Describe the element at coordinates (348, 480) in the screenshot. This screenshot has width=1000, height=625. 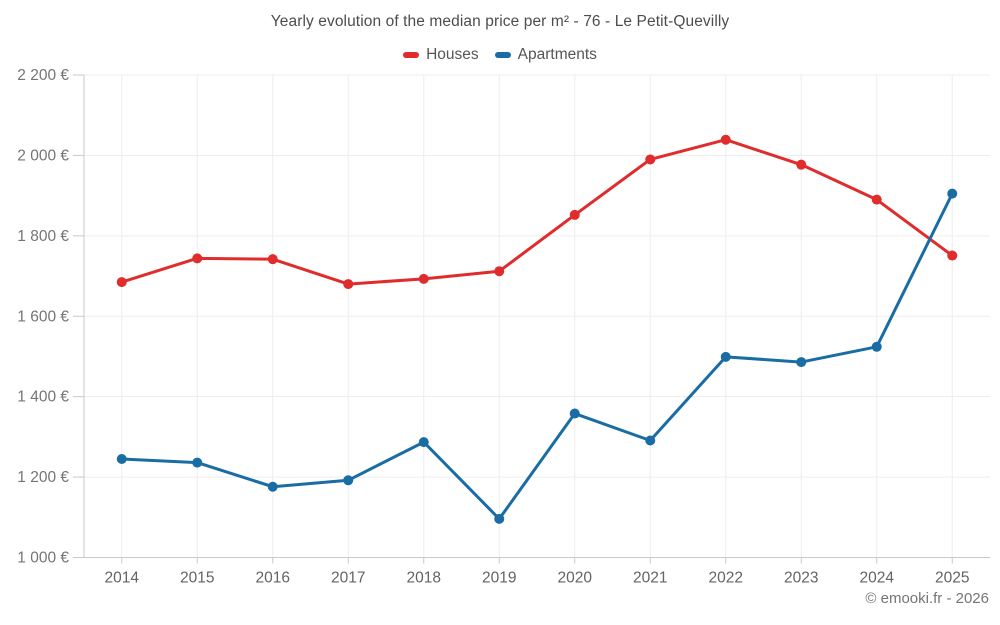
I see `data-point-apartments-2017` at that location.